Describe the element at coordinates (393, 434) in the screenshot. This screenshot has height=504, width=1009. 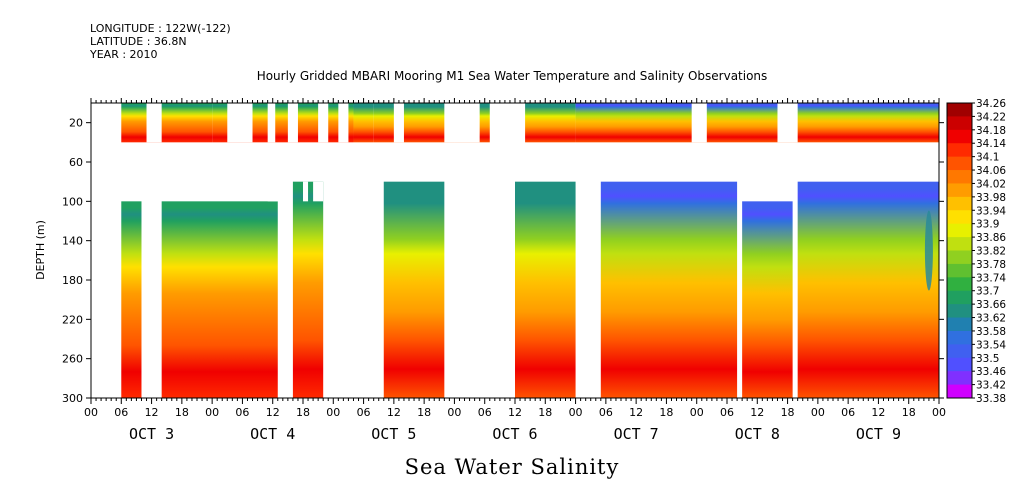
I see `day-label: OCT 5` at that location.